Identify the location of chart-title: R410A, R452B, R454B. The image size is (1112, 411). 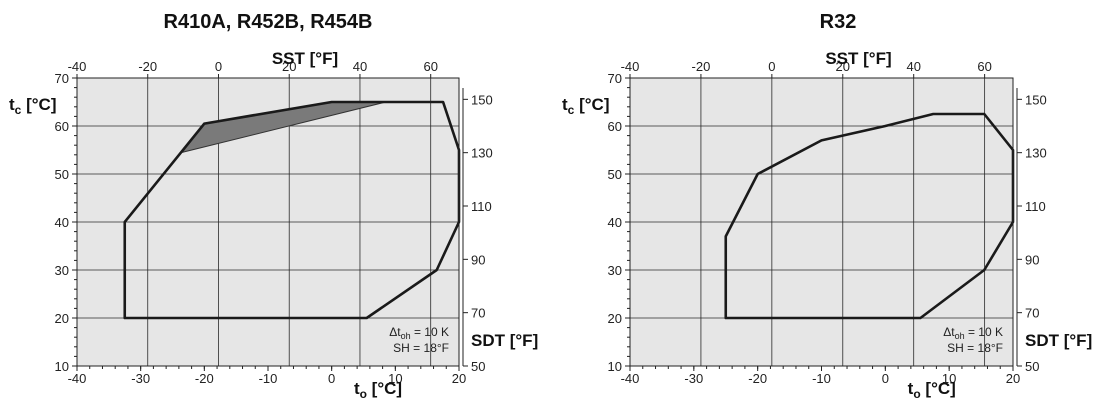
(268, 22).